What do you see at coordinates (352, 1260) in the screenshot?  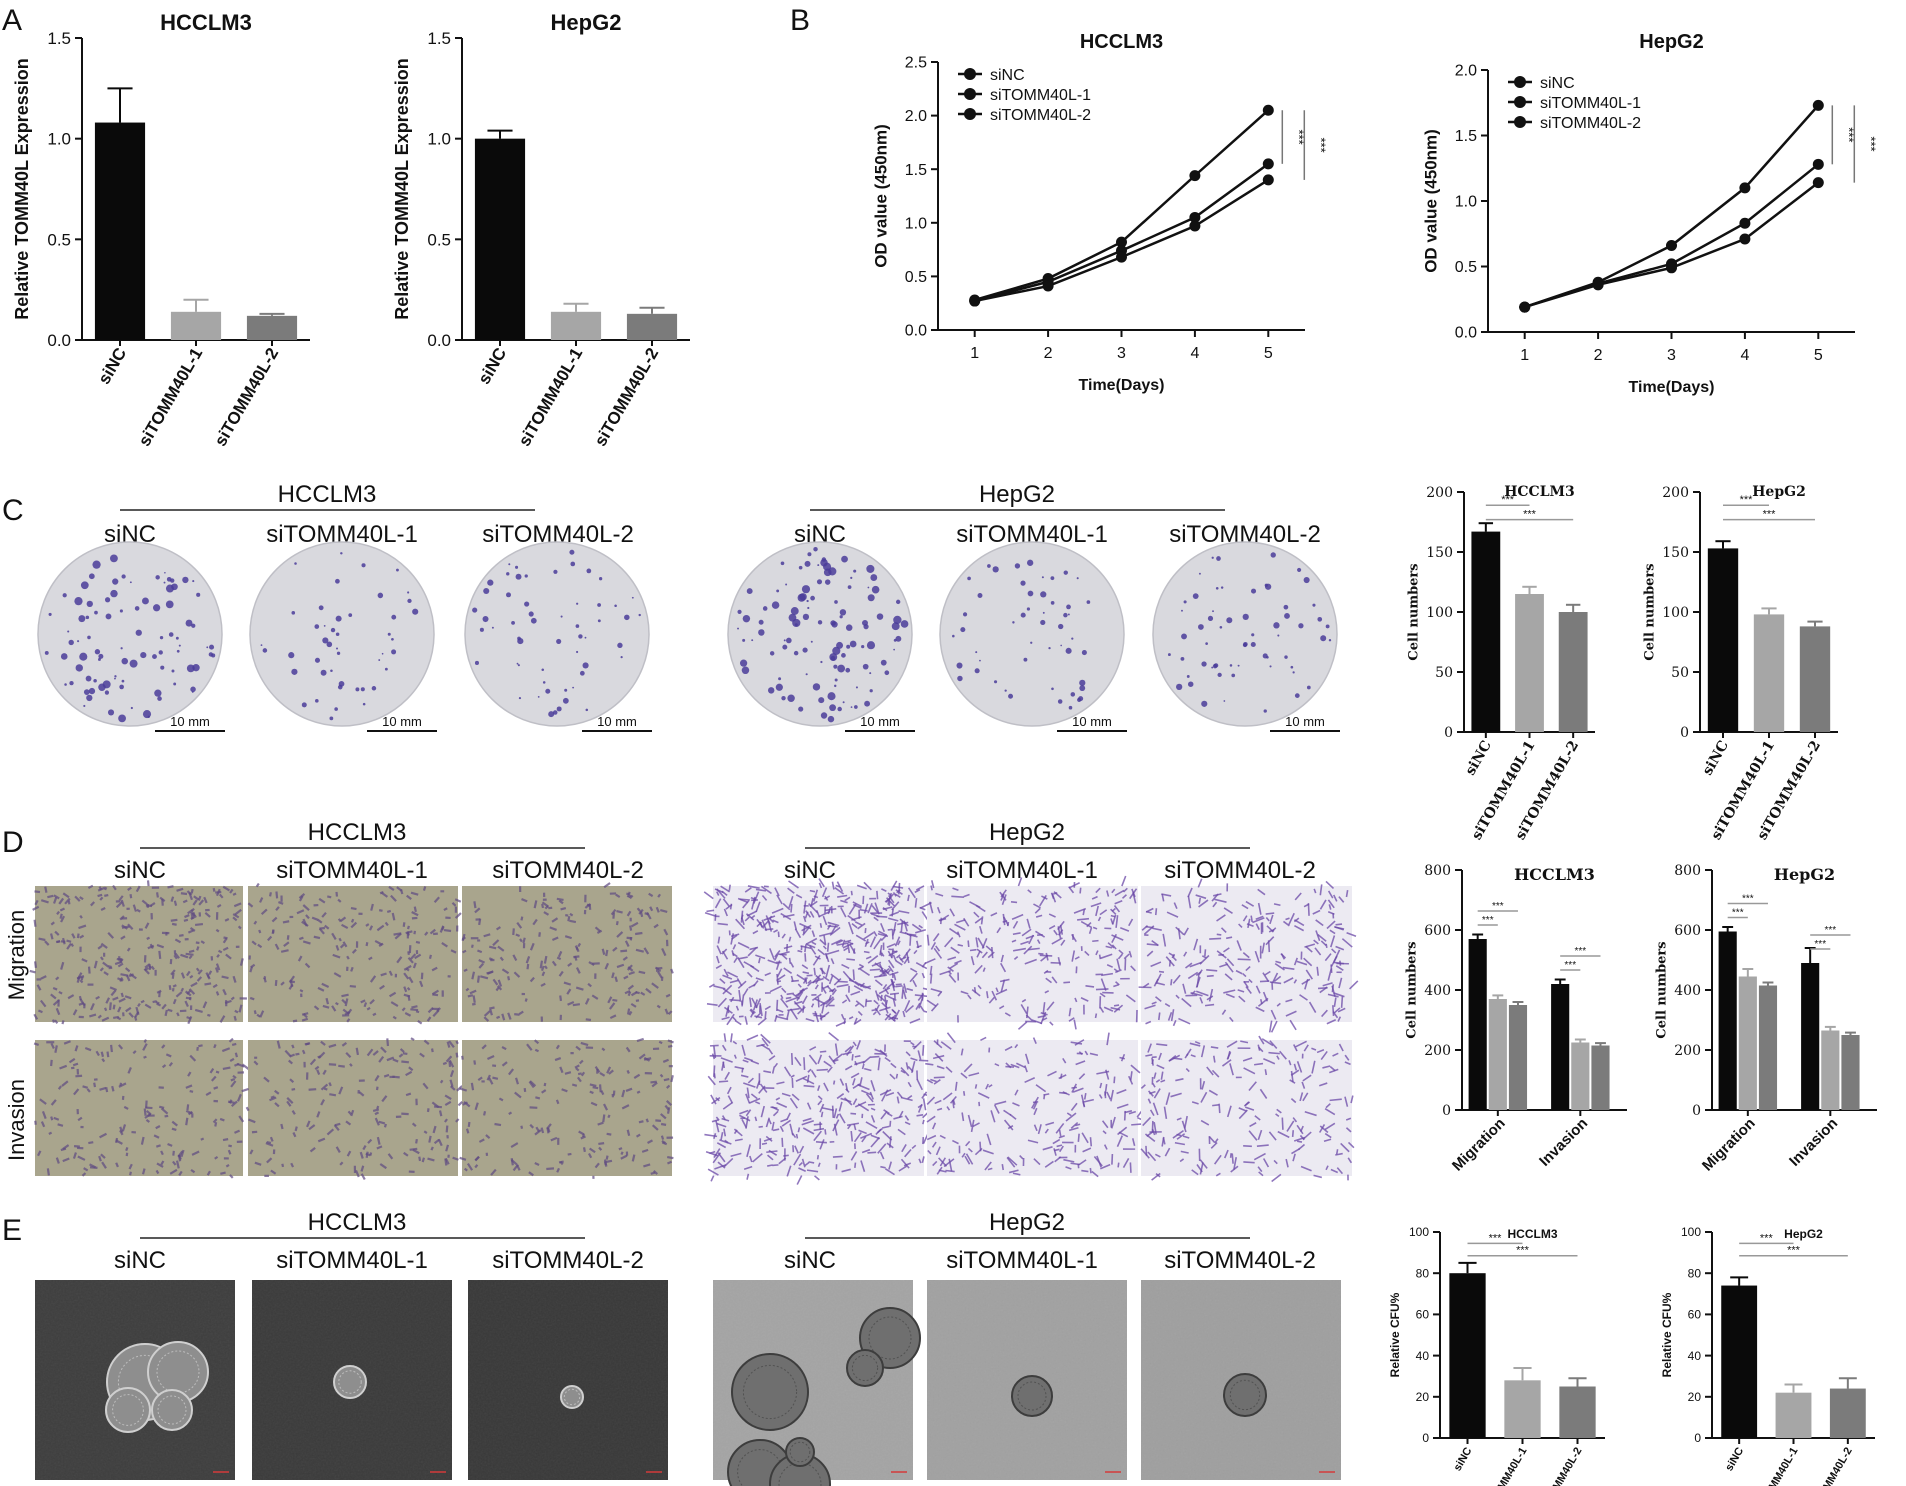 I see `group-label-sitomm40l-1: siTOMM40L-1` at bounding box center [352, 1260].